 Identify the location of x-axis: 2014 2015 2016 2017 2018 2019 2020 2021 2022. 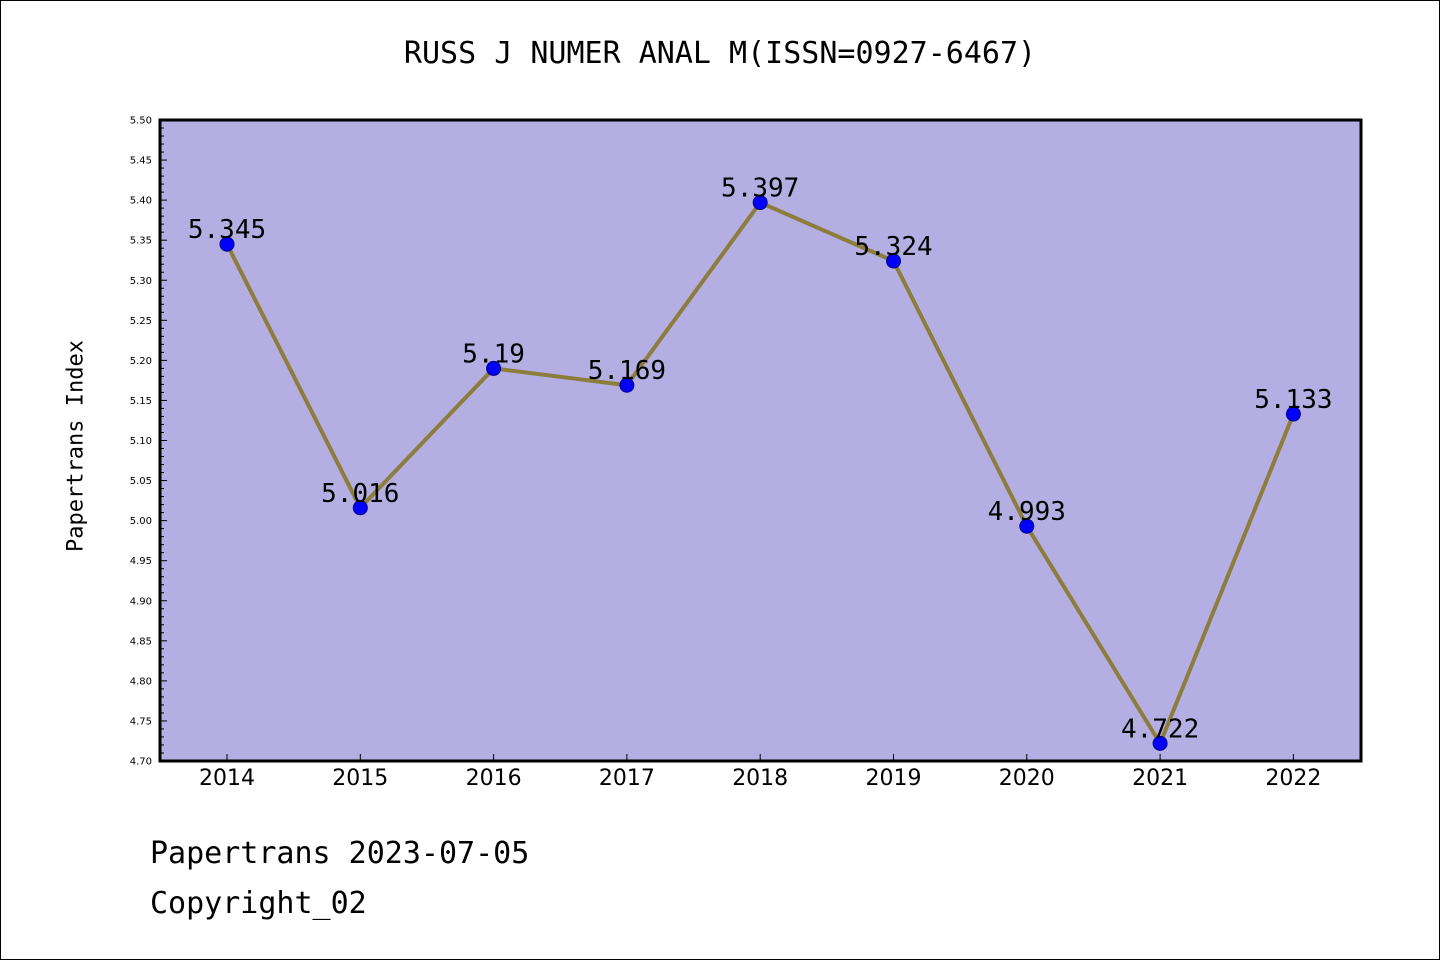
(760, 772).